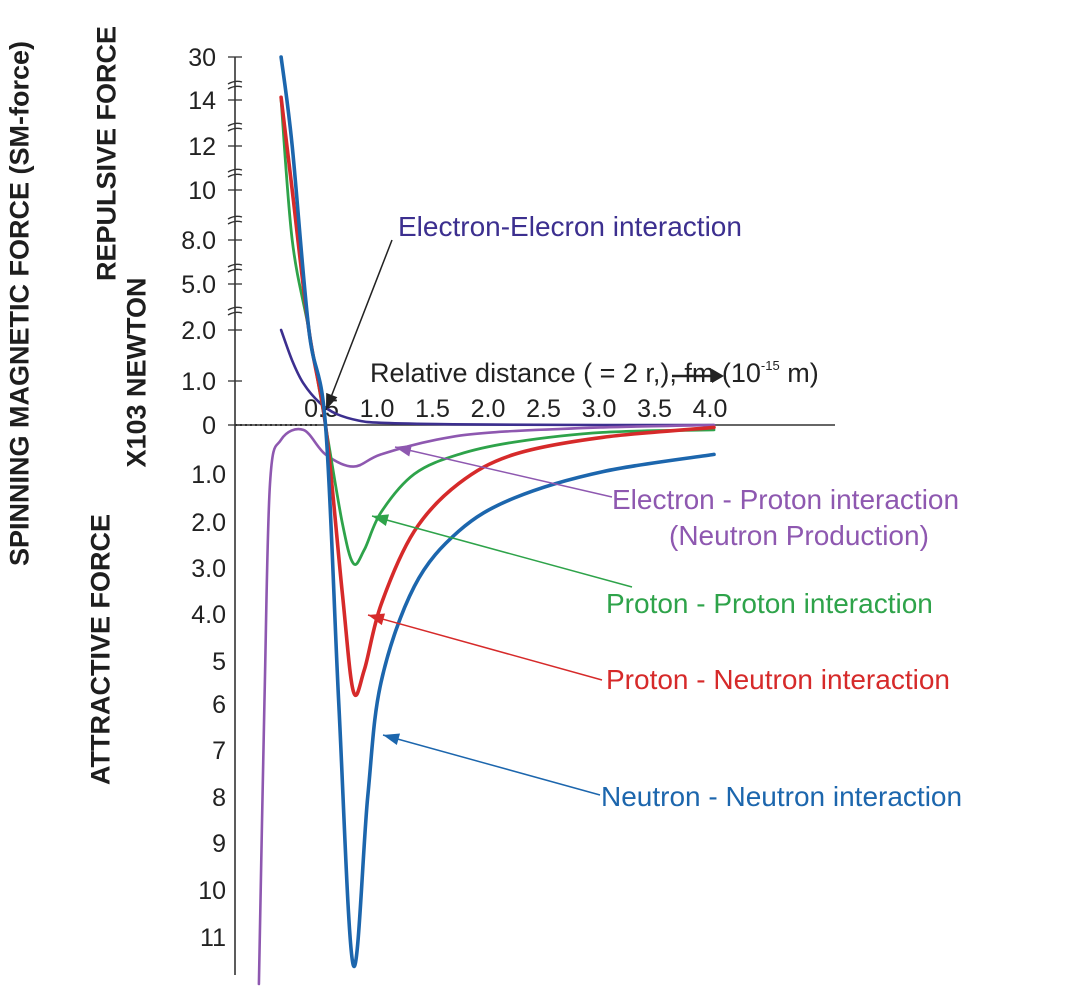  I want to click on y-tick-label: 8, so click(219, 798).